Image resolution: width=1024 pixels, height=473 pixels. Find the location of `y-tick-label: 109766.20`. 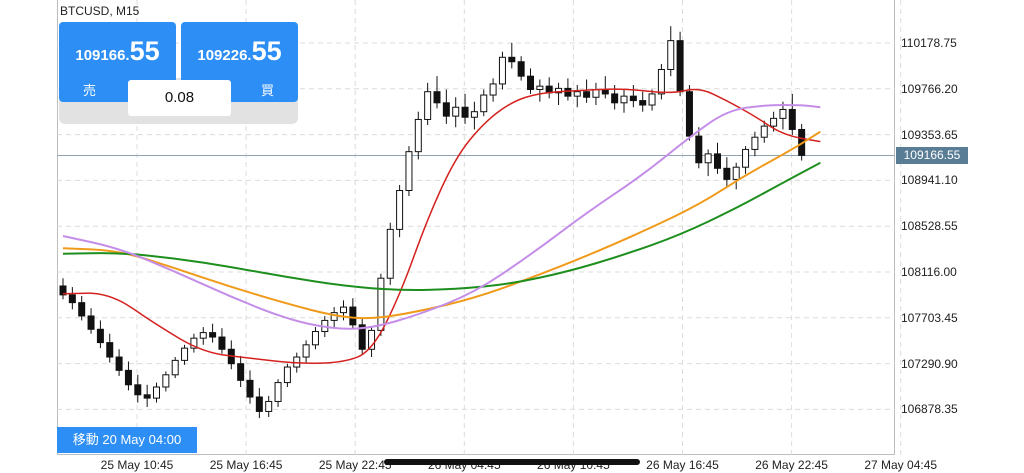

y-tick-label: 109766.20 is located at coordinates (929, 88).